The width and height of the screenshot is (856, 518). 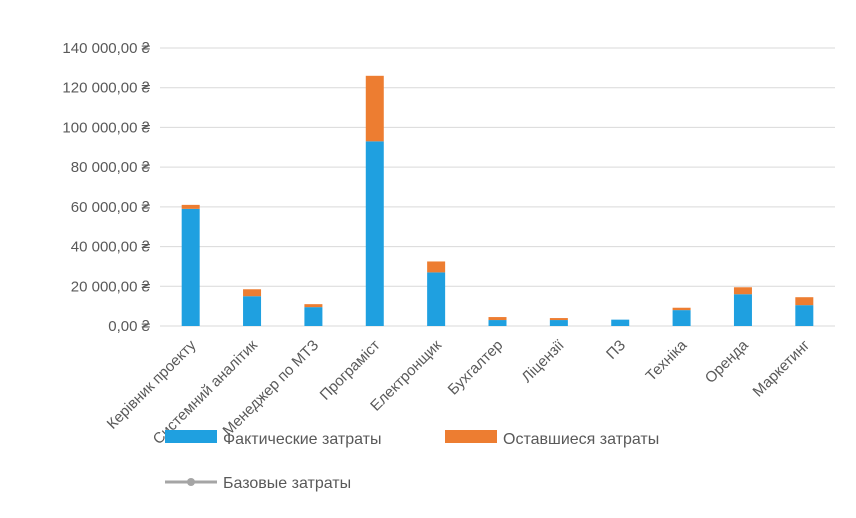 What do you see at coordinates (191, 436) in the screenshot?
I see `legend-swatch-actual` at bounding box center [191, 436].